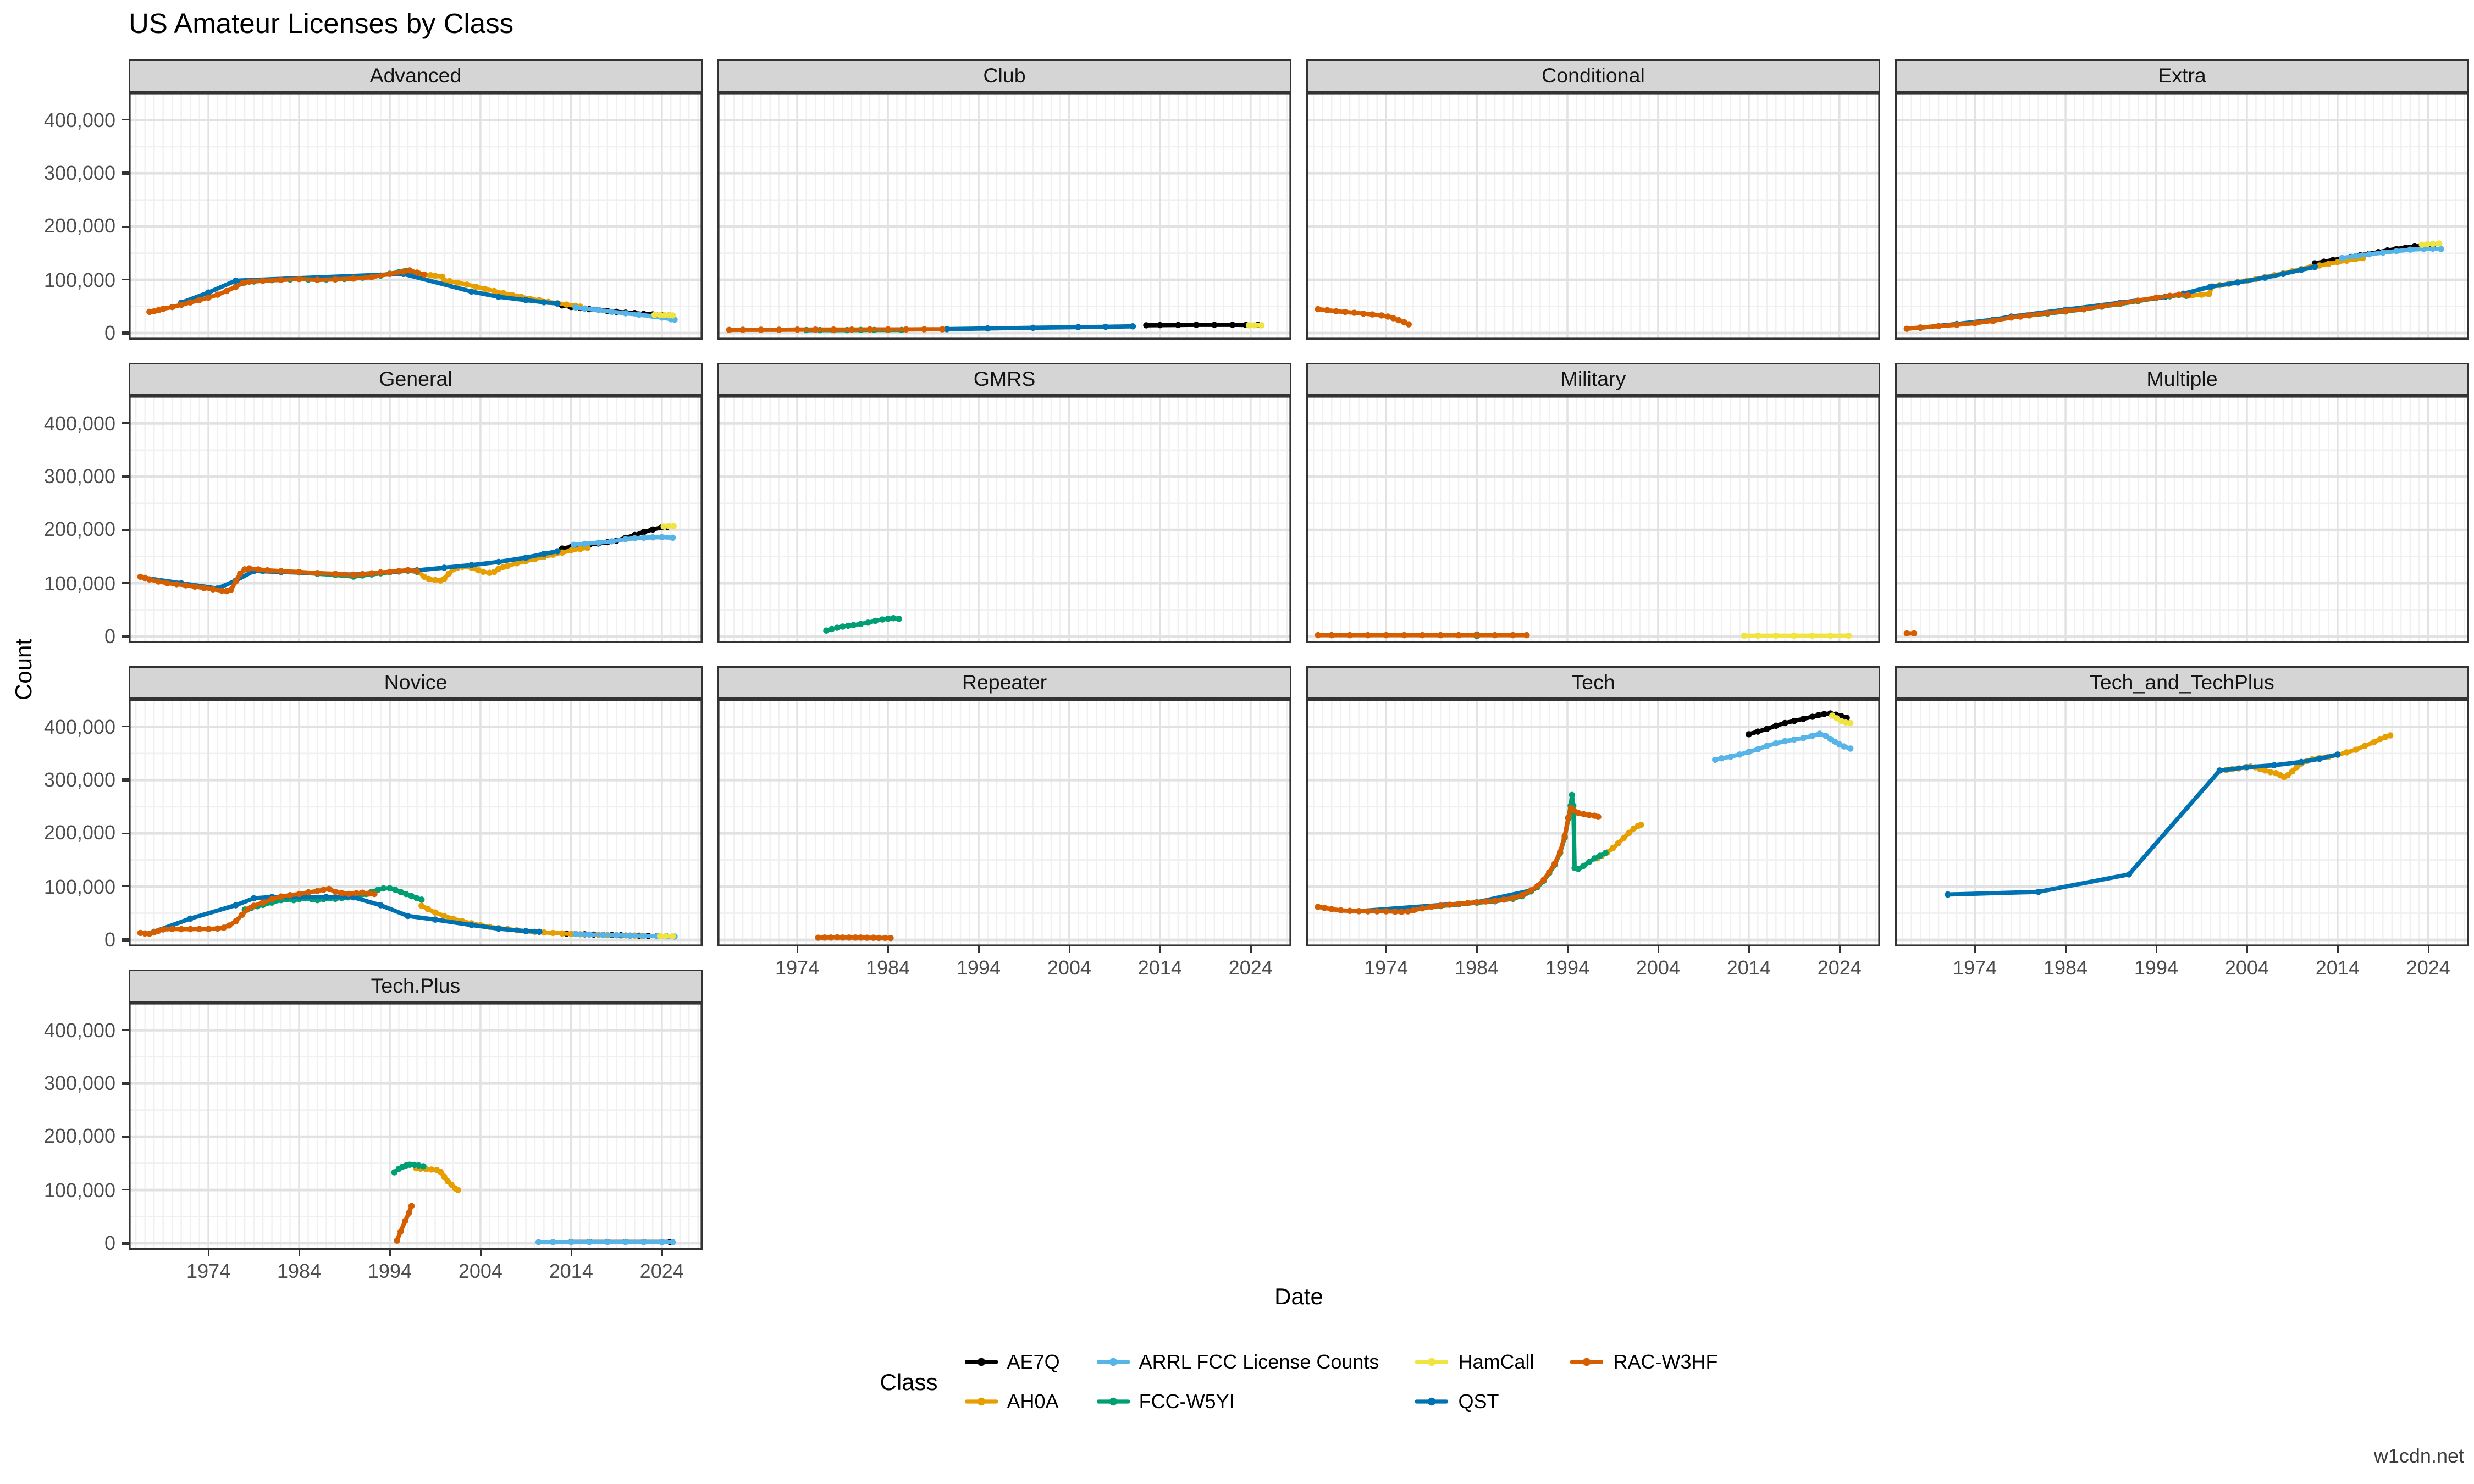  I want to click on facet-strip-label: GMRS, so click(1004, 379).